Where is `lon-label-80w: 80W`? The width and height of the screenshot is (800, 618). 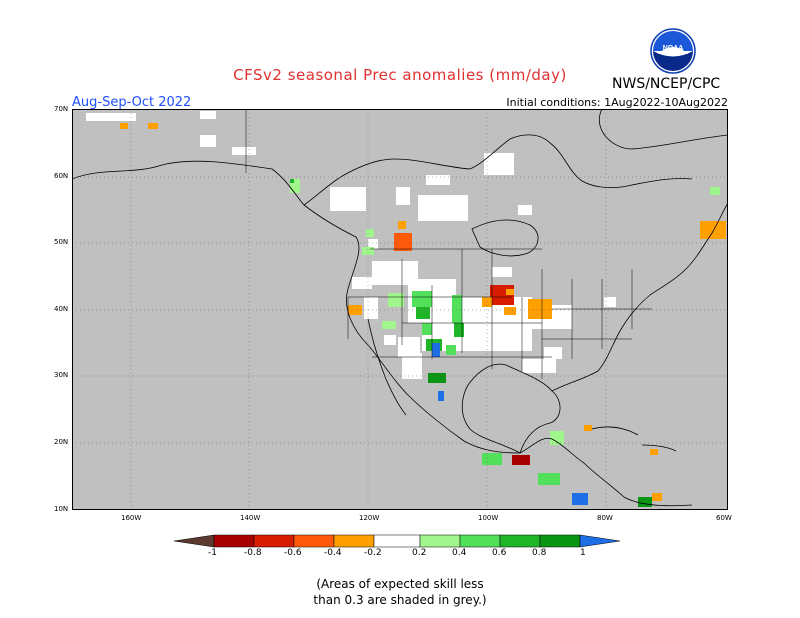 lon-label-80w: 80W is located at coordinates (605, 518).